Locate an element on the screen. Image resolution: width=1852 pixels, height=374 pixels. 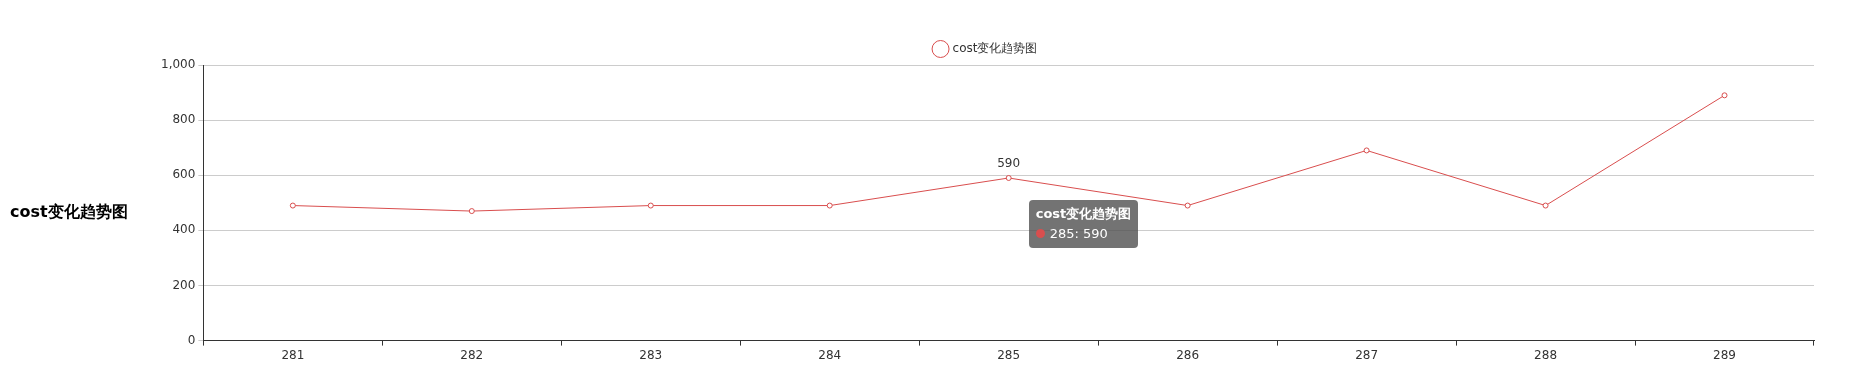
x-tick-label: 288 is located at coordinates (1546, 354).